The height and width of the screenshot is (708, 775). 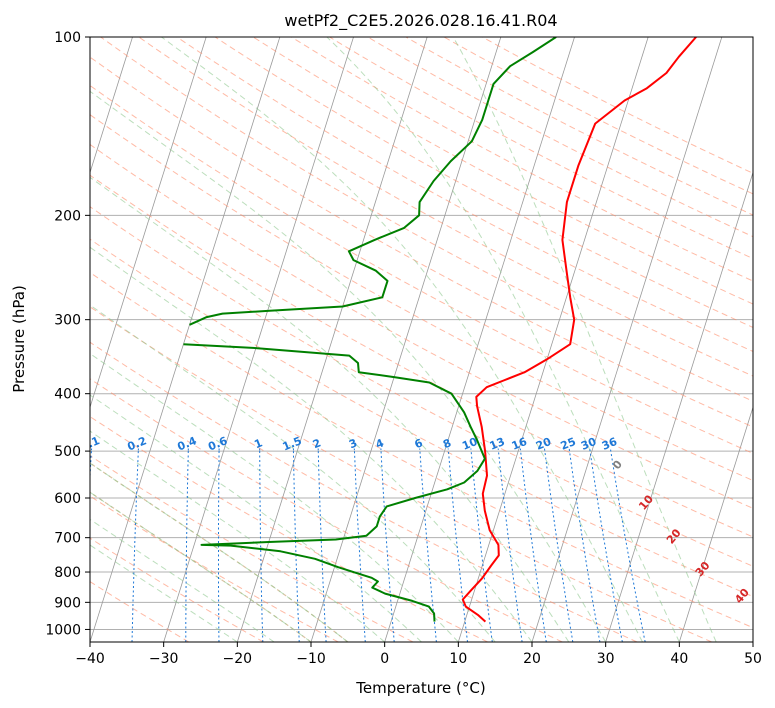 What do you see at coordinates (703, 569) in the screenshot?
I see `moist-adiabat-label: 30` at bounding box center [703, 569].